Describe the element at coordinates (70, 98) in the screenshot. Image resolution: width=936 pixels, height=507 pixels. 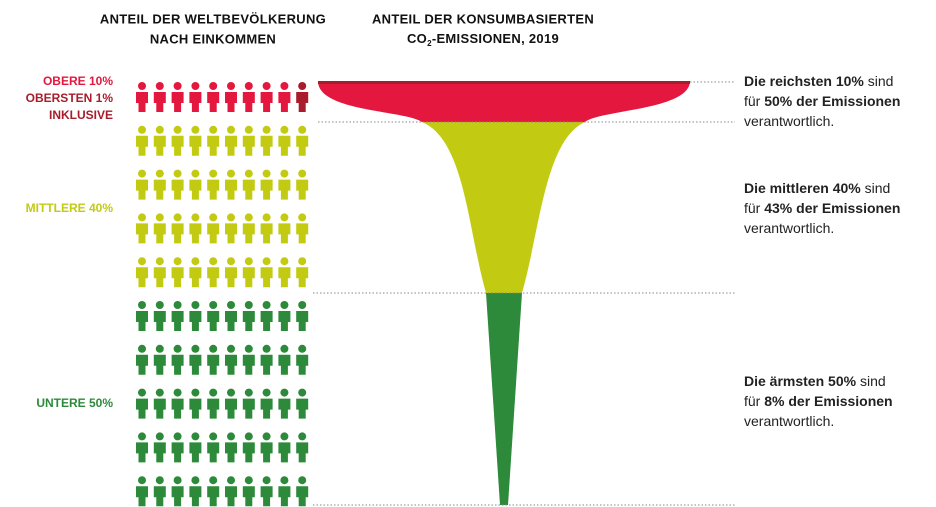
I see `group-label: OBERSTEN 1%` at that location.